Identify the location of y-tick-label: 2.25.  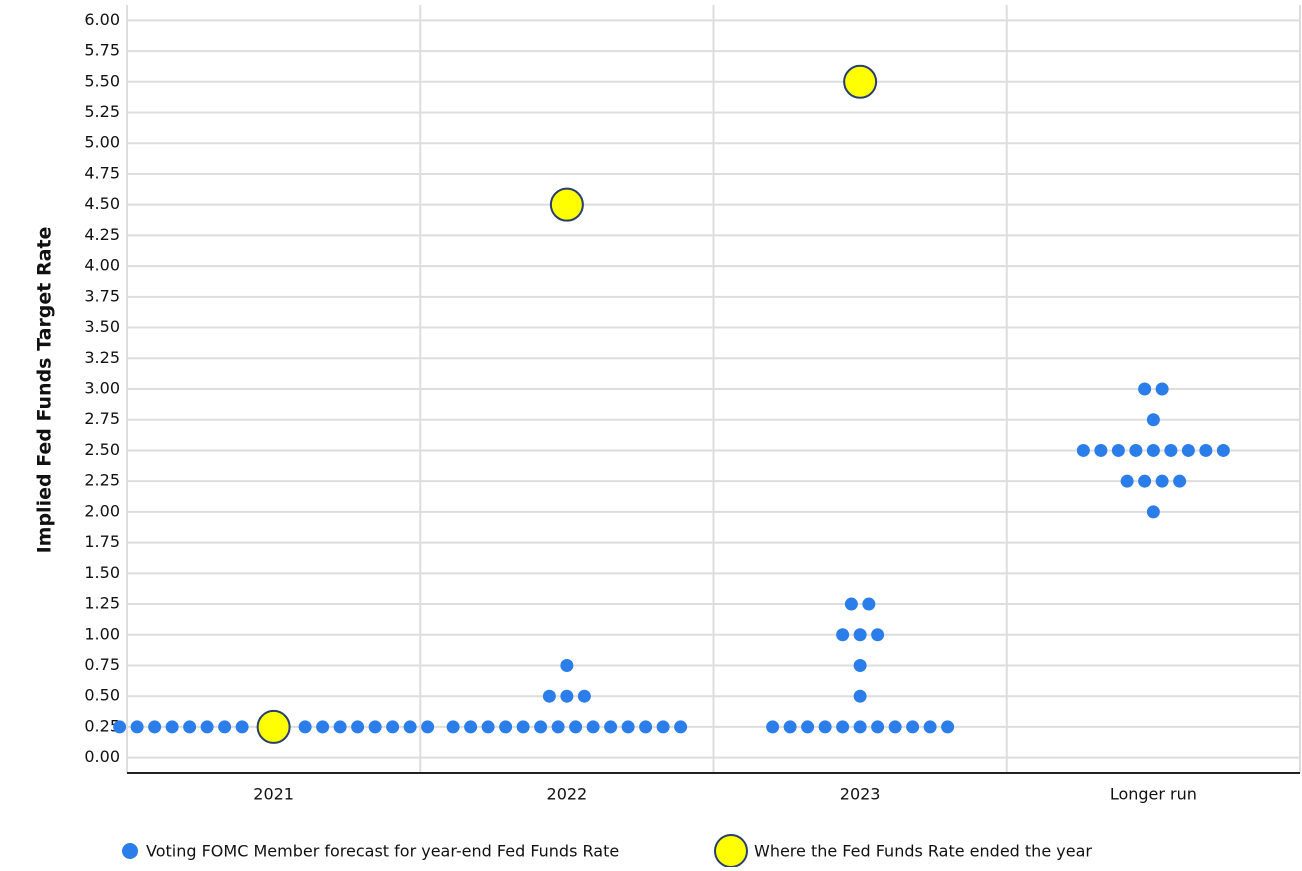
(102, 480).